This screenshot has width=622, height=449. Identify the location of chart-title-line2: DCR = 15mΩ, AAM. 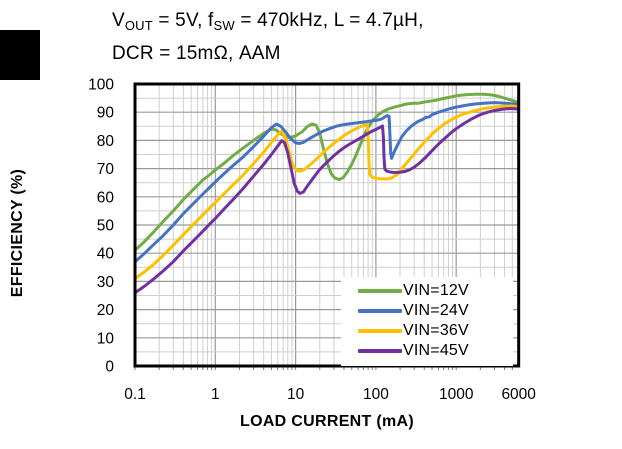
(196, 53).